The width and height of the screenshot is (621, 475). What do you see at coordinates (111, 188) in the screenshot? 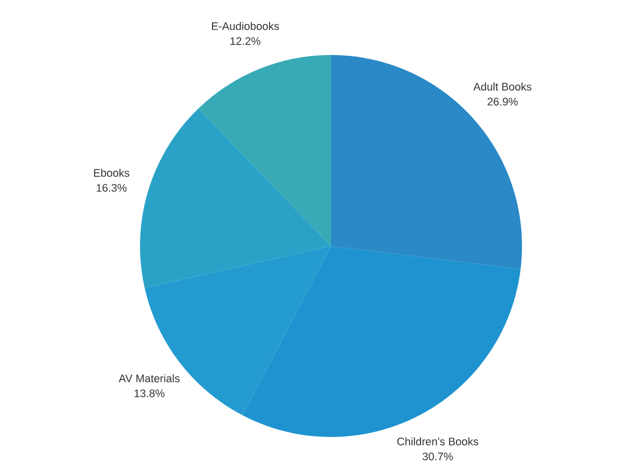
I see `data-label: 16.3%` at bounding box center [111, 188].